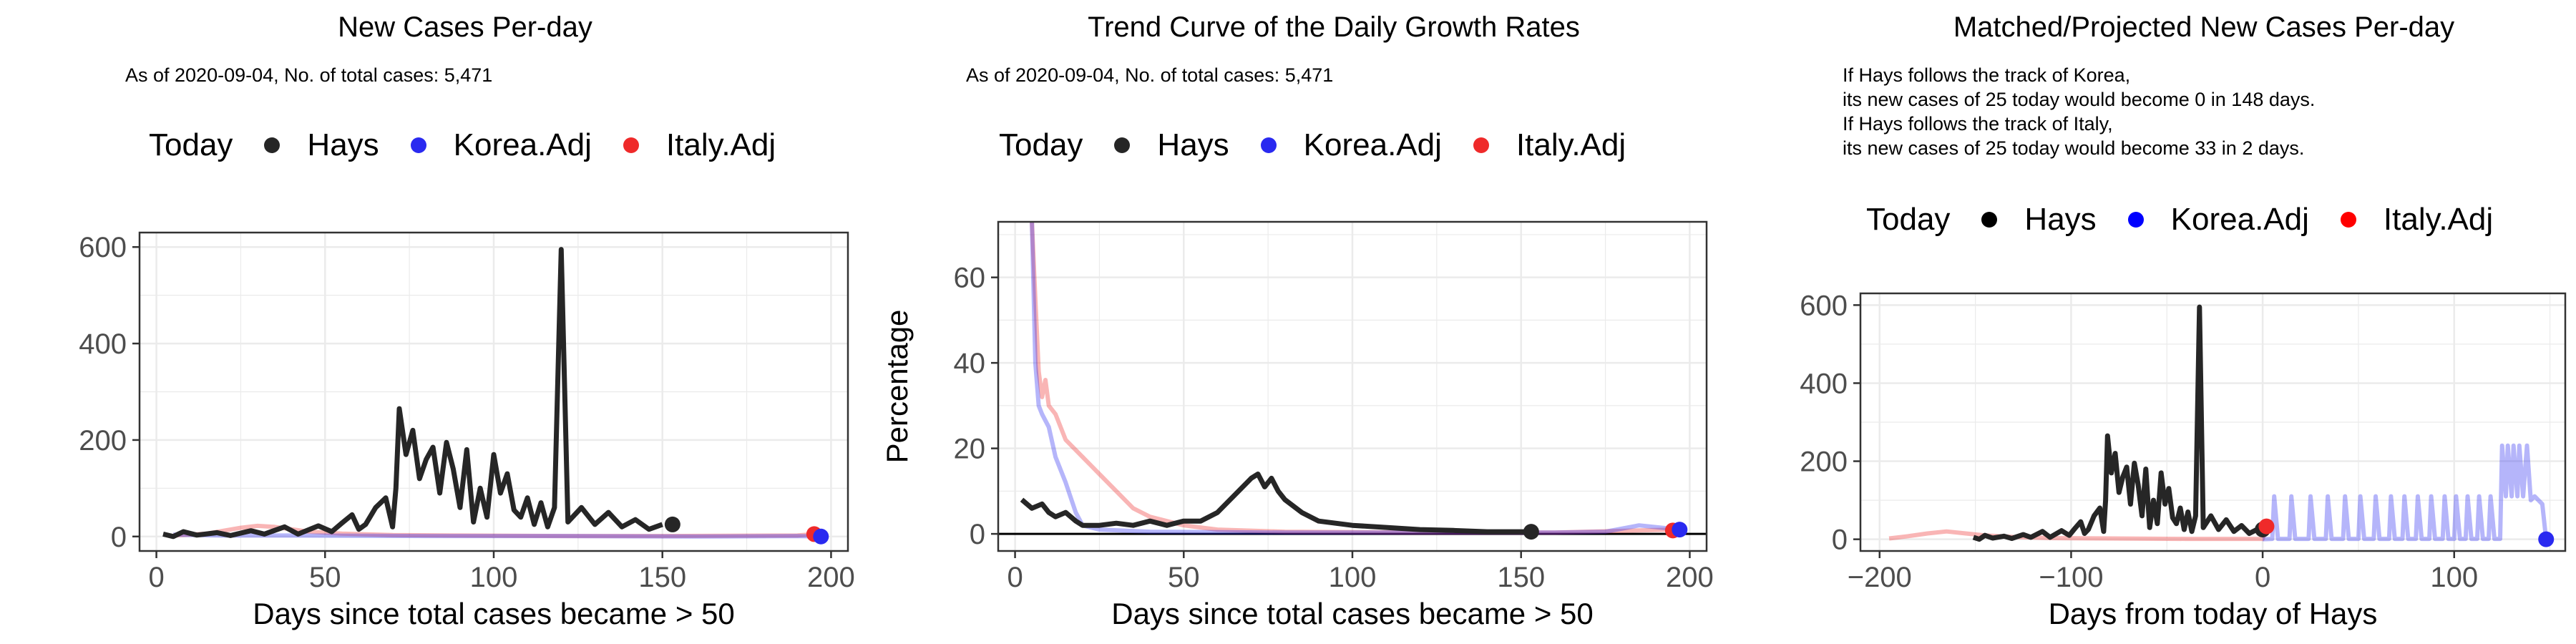 The image size is (2576, 644). What do you see at coordinates (970, 278) in the screenshot?
I see `y-tick-label: 60` at bounding box center [970, 278].